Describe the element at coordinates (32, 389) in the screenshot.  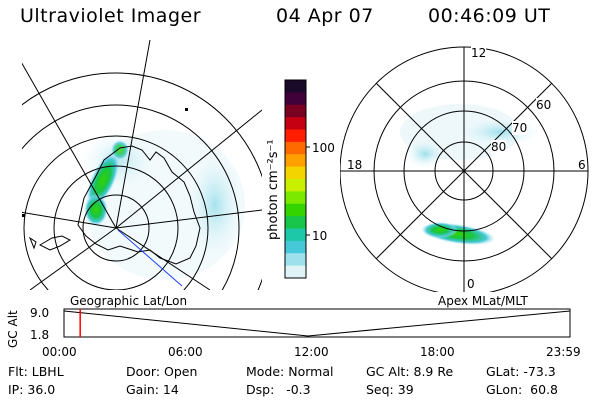
I see `info-ip: IP: 36.0` at that location.